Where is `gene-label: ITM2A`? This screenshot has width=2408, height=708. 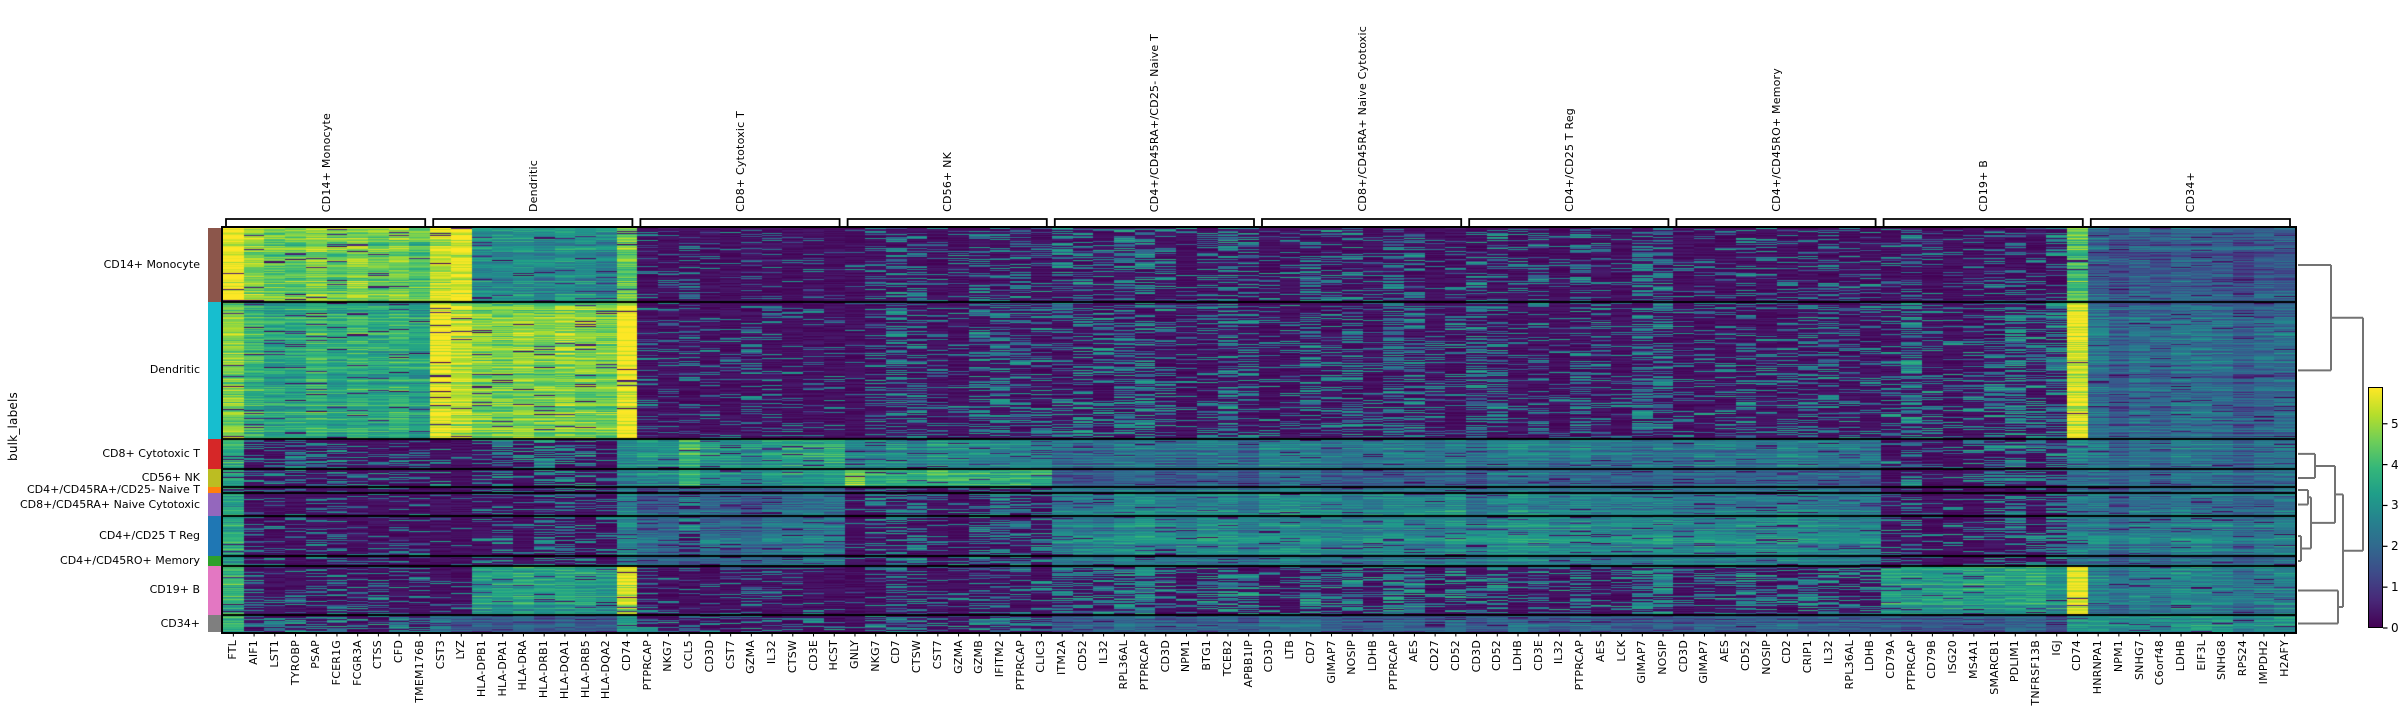 gene-label: ITM2A is located at coordinates (1062, 657).